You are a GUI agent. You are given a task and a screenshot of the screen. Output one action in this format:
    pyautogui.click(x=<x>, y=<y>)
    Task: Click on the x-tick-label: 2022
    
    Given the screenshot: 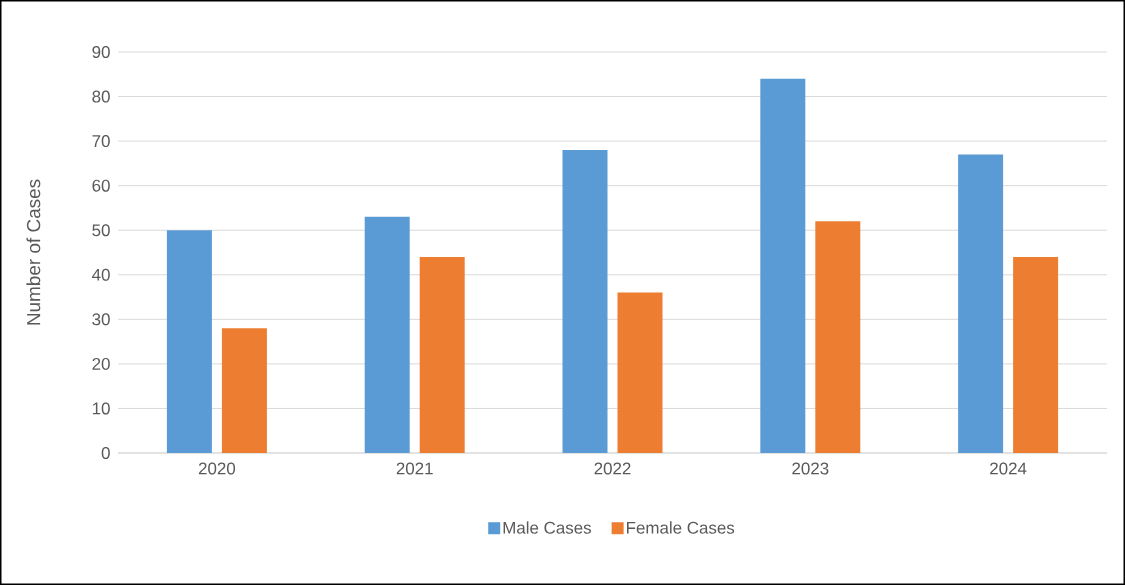 What is the action you would take?
    pyautogui.click(x=612, y=468)
    